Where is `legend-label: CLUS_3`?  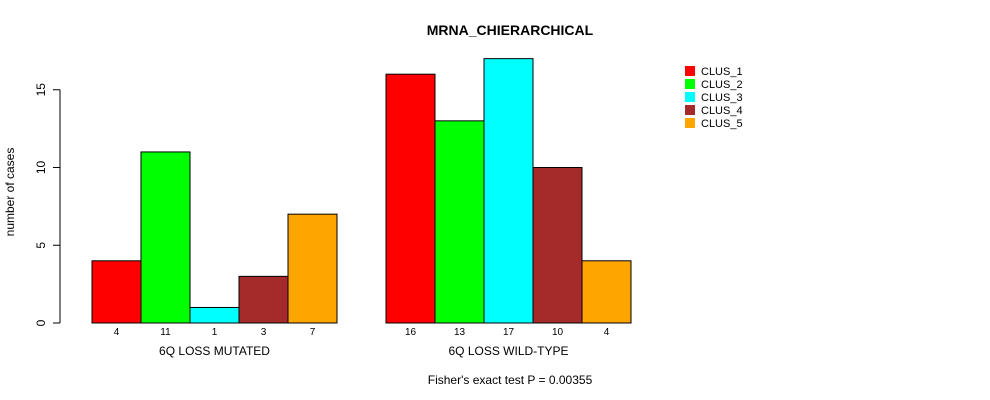 legend-label: CLUS_3 is located at coordinates (722, 98).